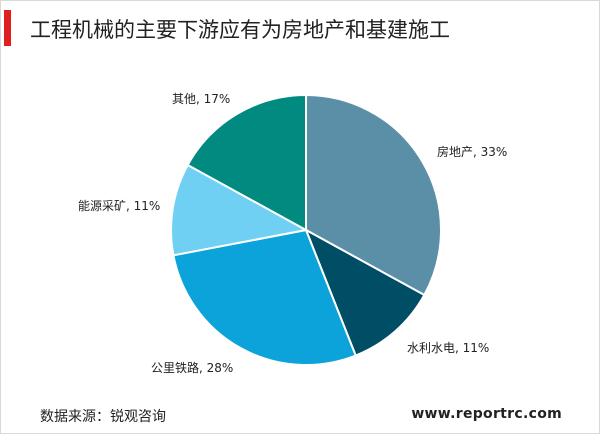 The width and height of the screenshot is (600, 434). I want to click on title-accent-bar, so click(7, 28).